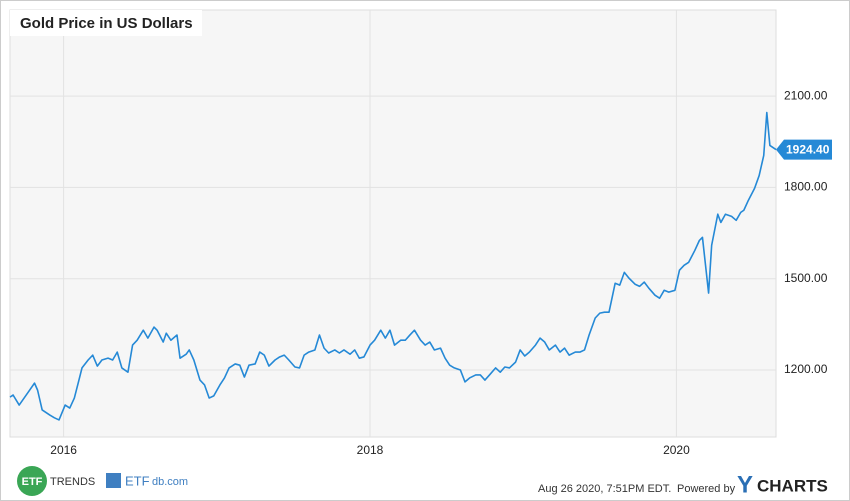 The height and width of the screenshot is (501, 850). I want to click on brand-y: Y, so click(745, 484).